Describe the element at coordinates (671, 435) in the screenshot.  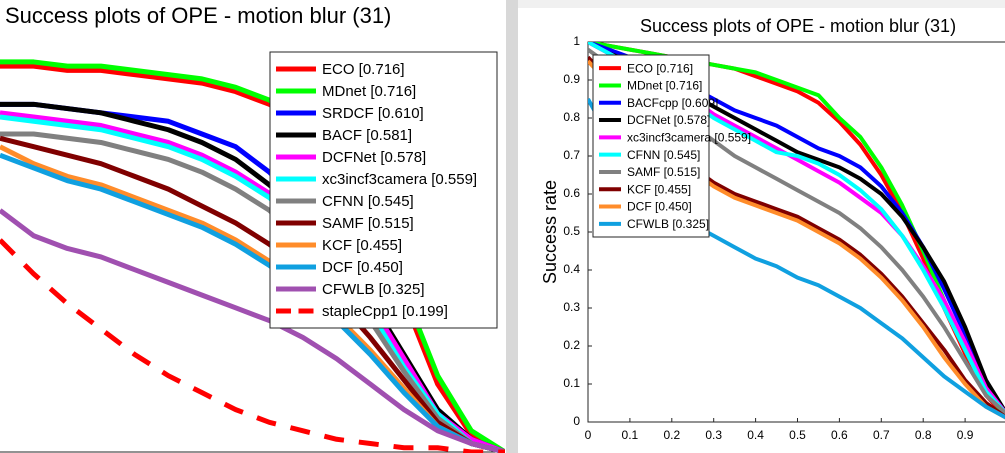
I see `x-tick-label: 0.2` at that location.